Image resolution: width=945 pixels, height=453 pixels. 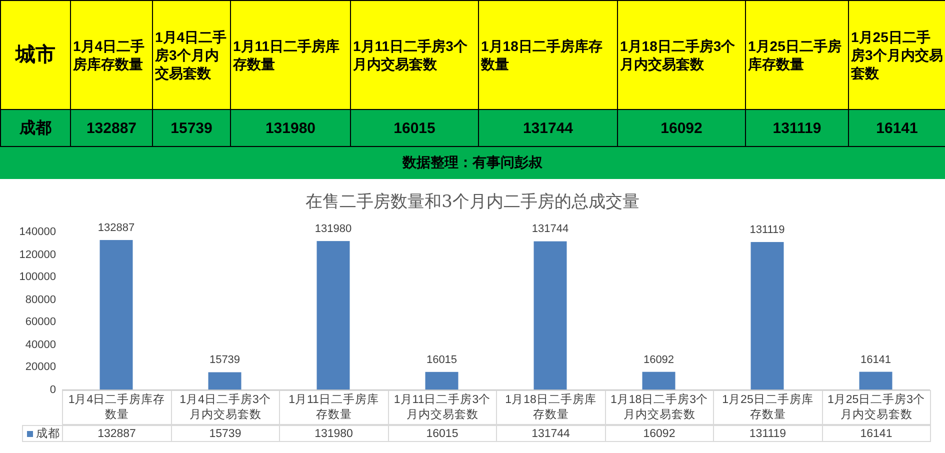 What do you see at coordinates (795, 55) in the screenshot?
I see `category-label: 1月25日二手房库存数量` at bounding box center [795, 55].